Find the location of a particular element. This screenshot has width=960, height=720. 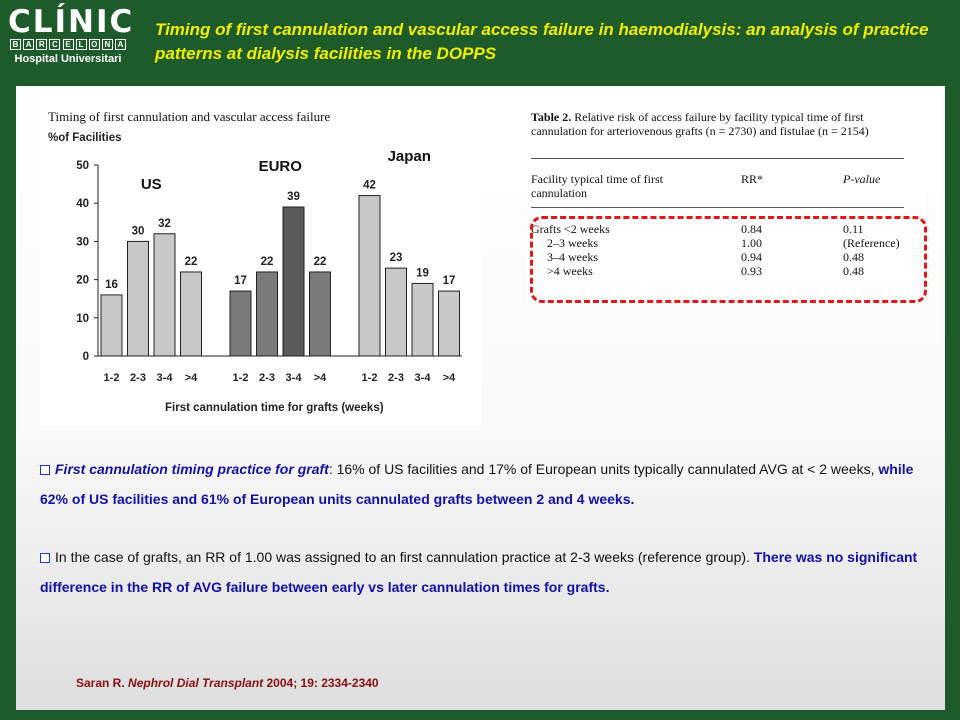

y-tick-label: 10 is located at coordinates (82, 319).